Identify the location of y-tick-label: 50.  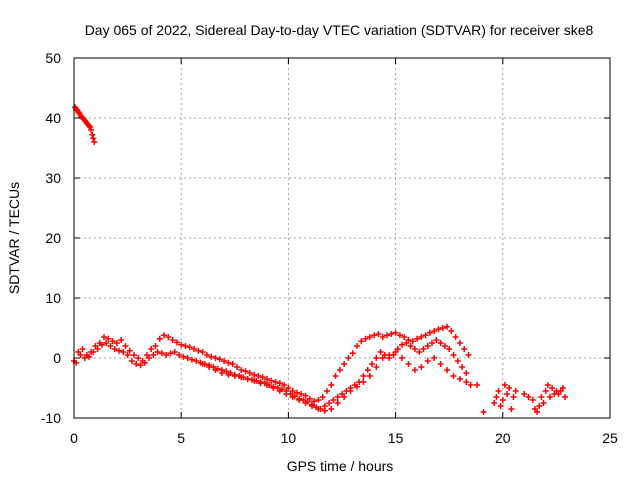
(53, 58).